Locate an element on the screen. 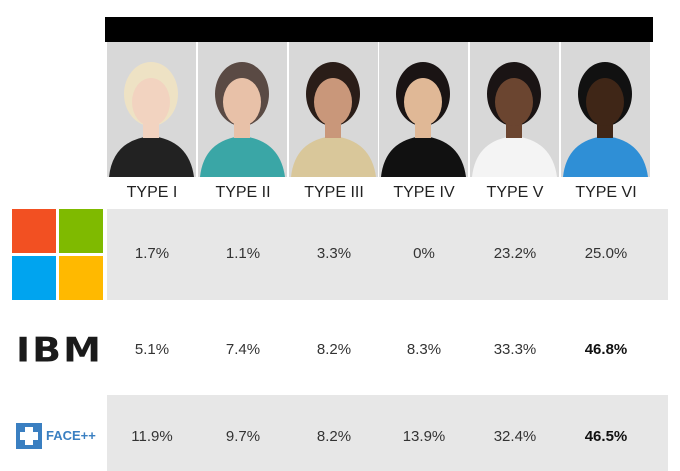  value-cell: 23.2% is located at coordinates (515, 253).